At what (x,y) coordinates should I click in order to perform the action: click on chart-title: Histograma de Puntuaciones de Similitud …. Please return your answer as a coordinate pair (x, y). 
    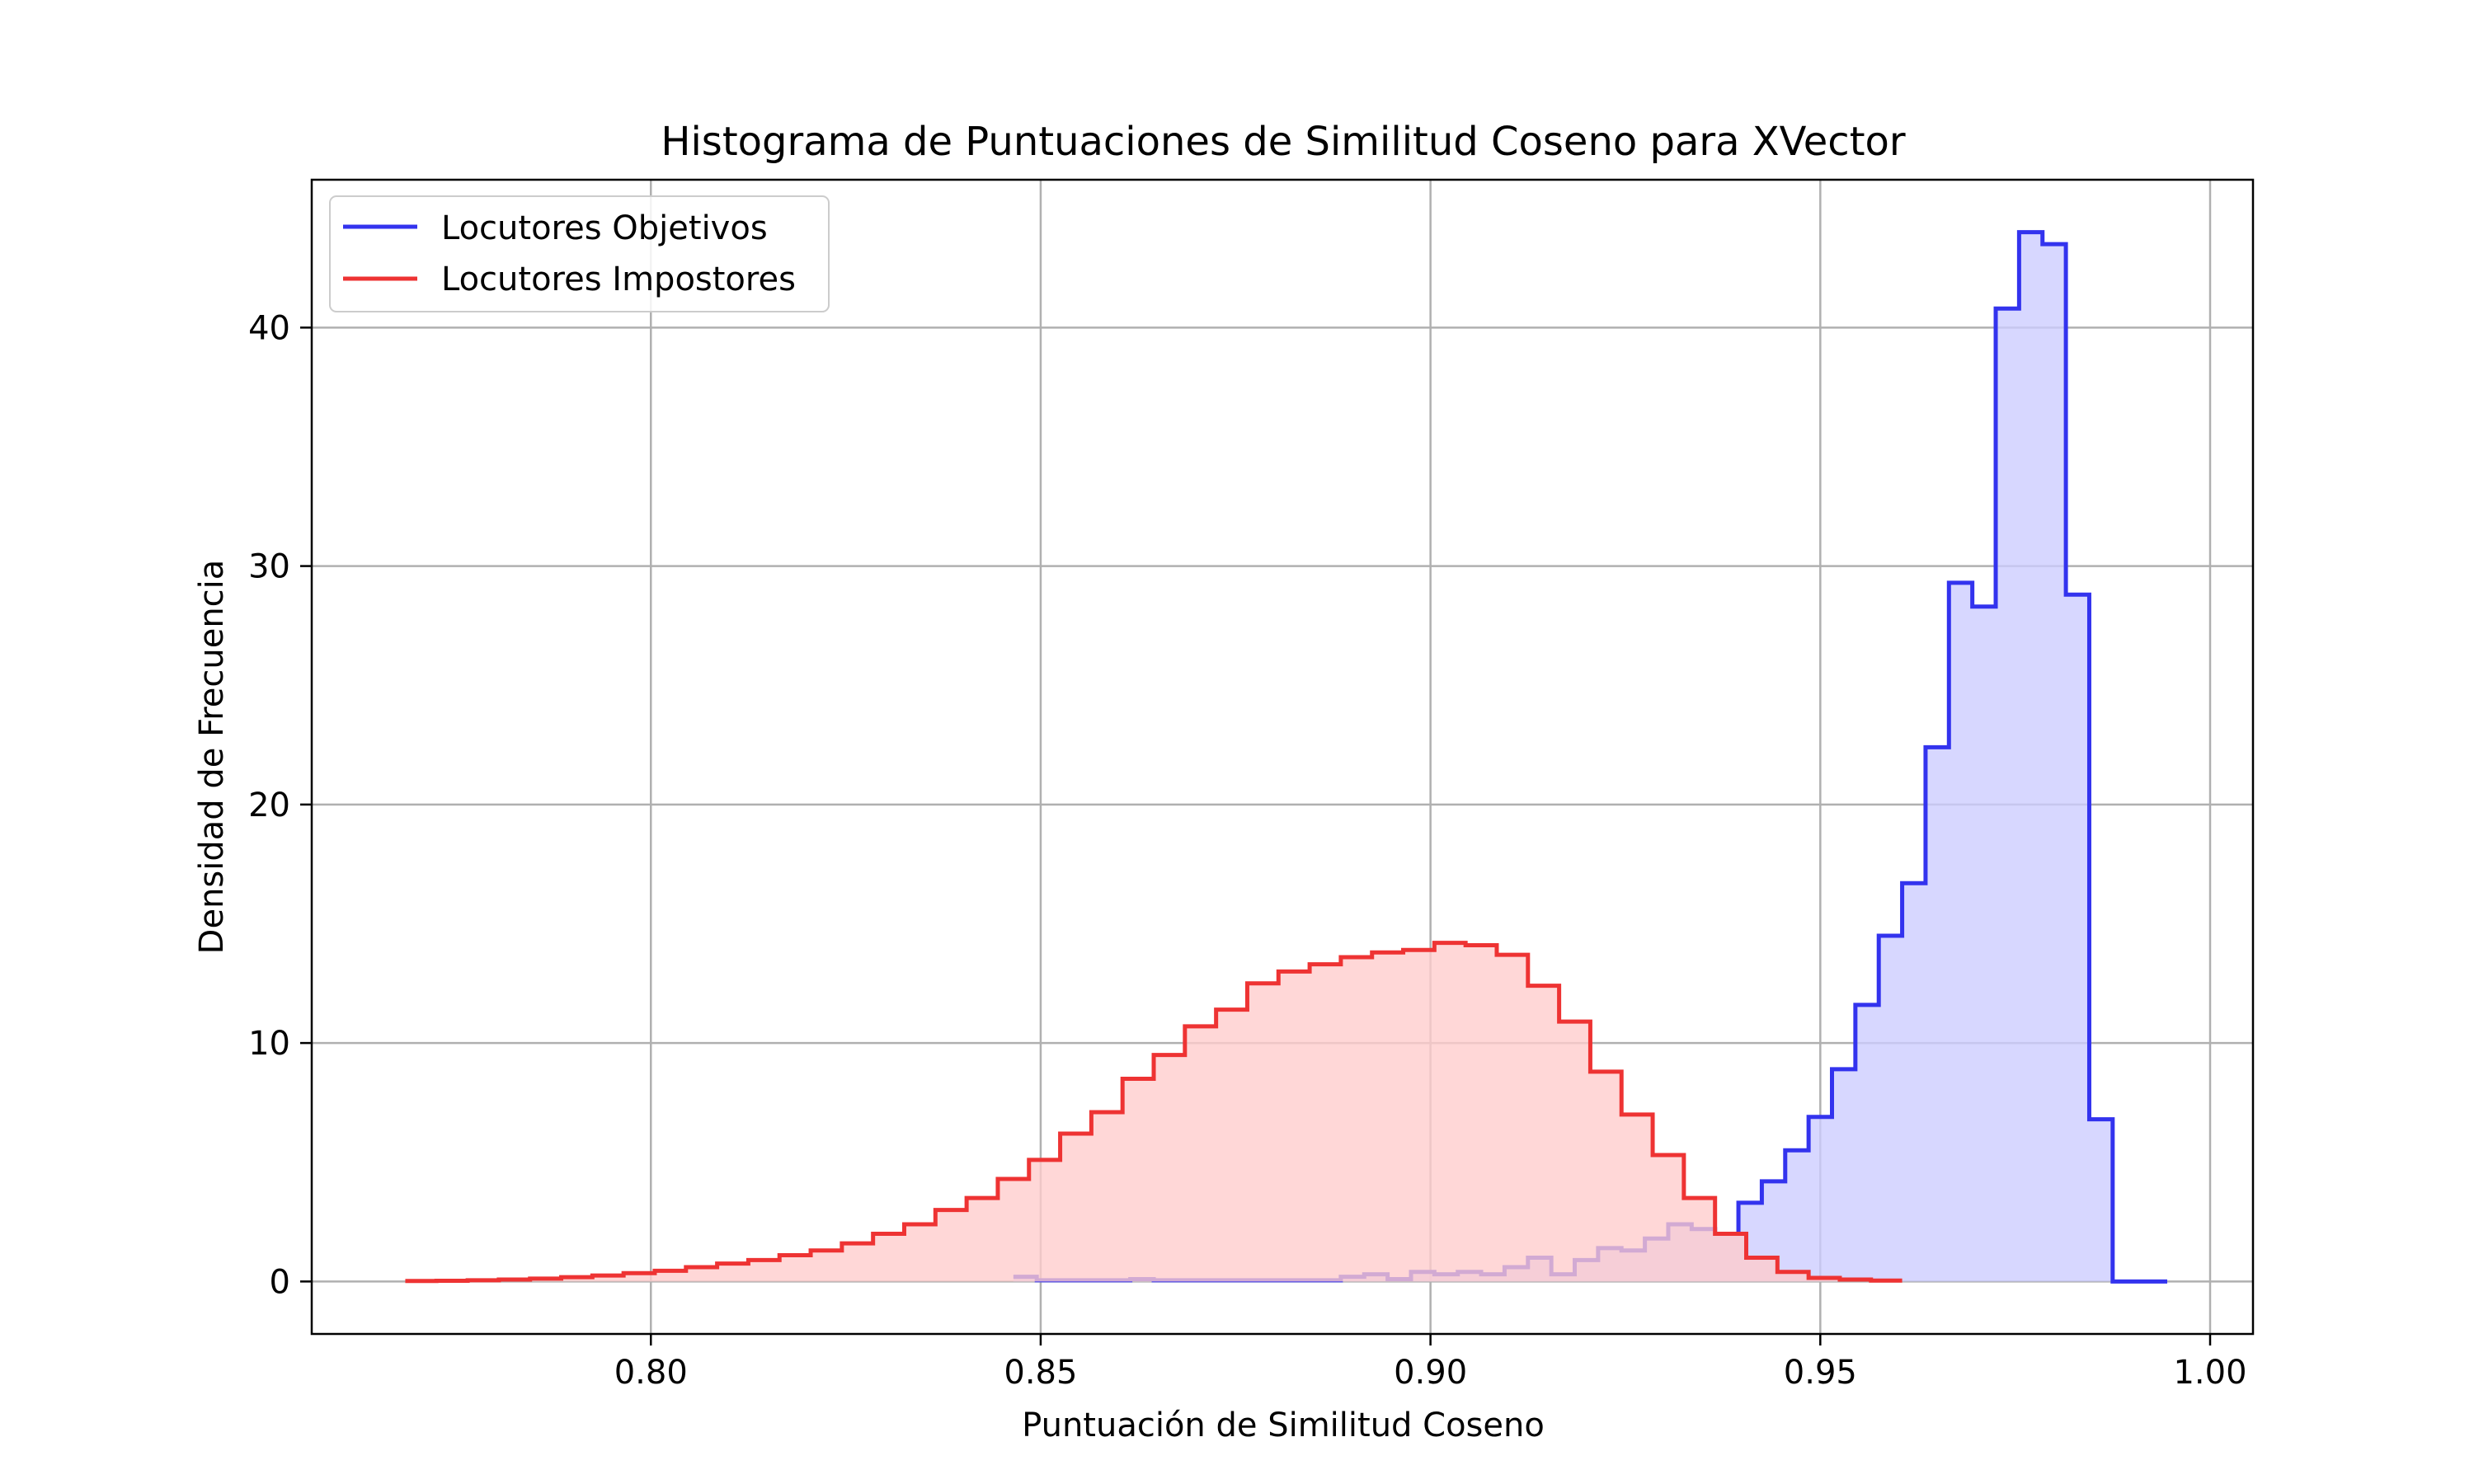
    Looking at the image, I should click on (1283, 142).